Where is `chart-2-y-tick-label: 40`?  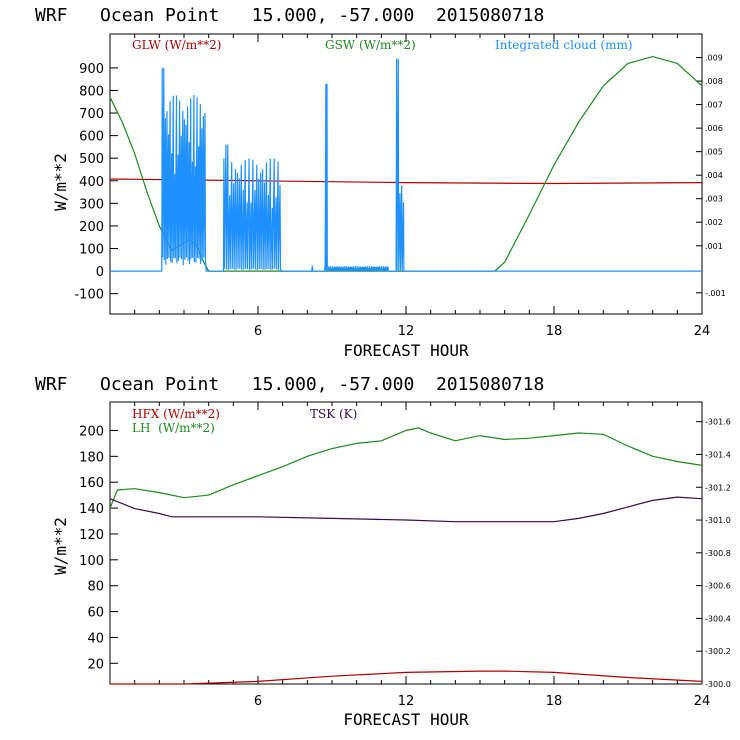 chart-2-y-tick-label: 40 is located at coordinates (95, 638).